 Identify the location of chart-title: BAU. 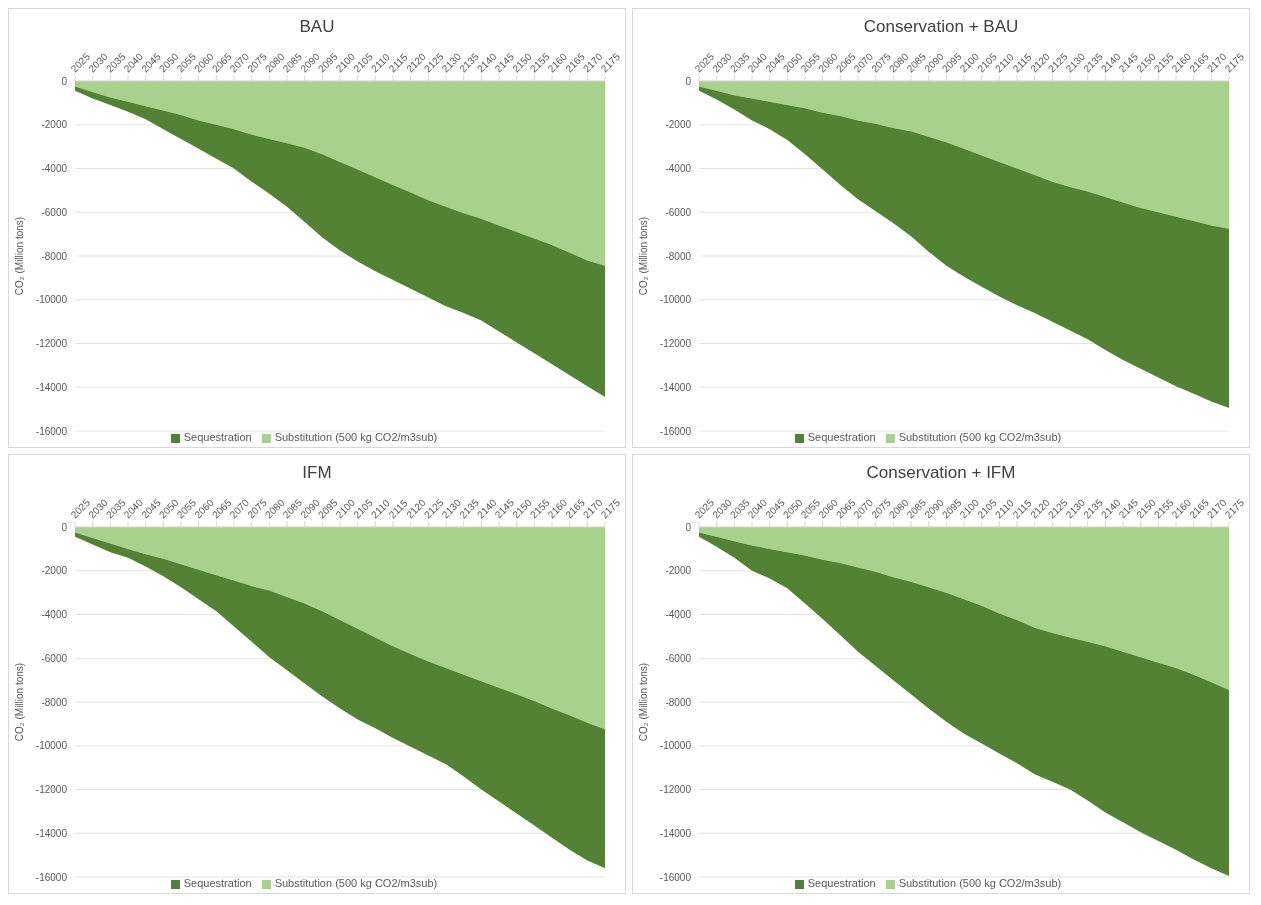
(317, 27).